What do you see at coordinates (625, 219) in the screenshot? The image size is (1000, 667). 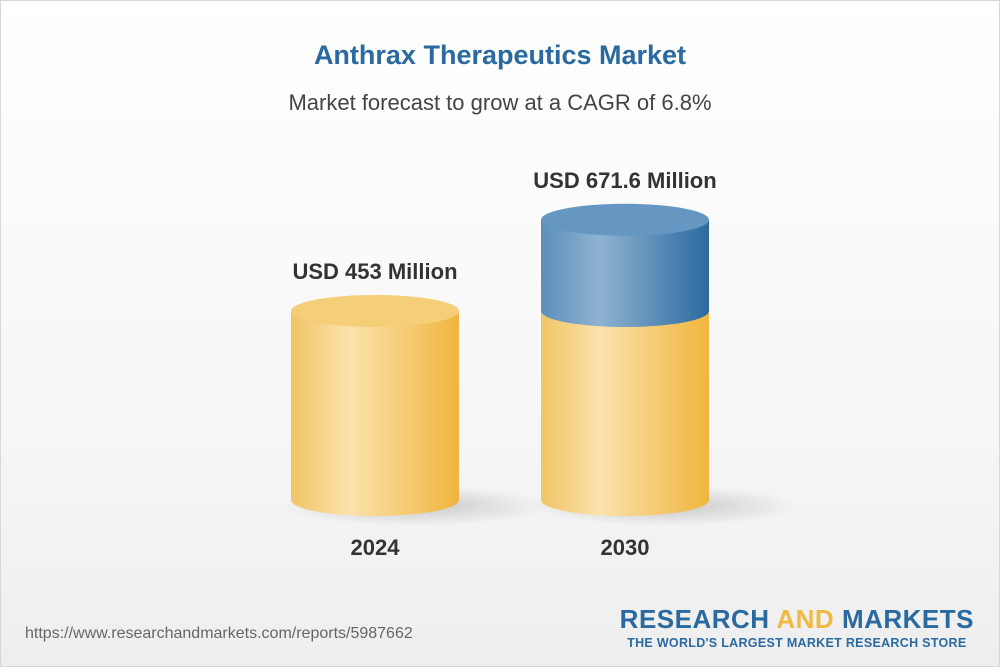 I see `cylinder-growth-segment-top` at bounding box center [625, 219].